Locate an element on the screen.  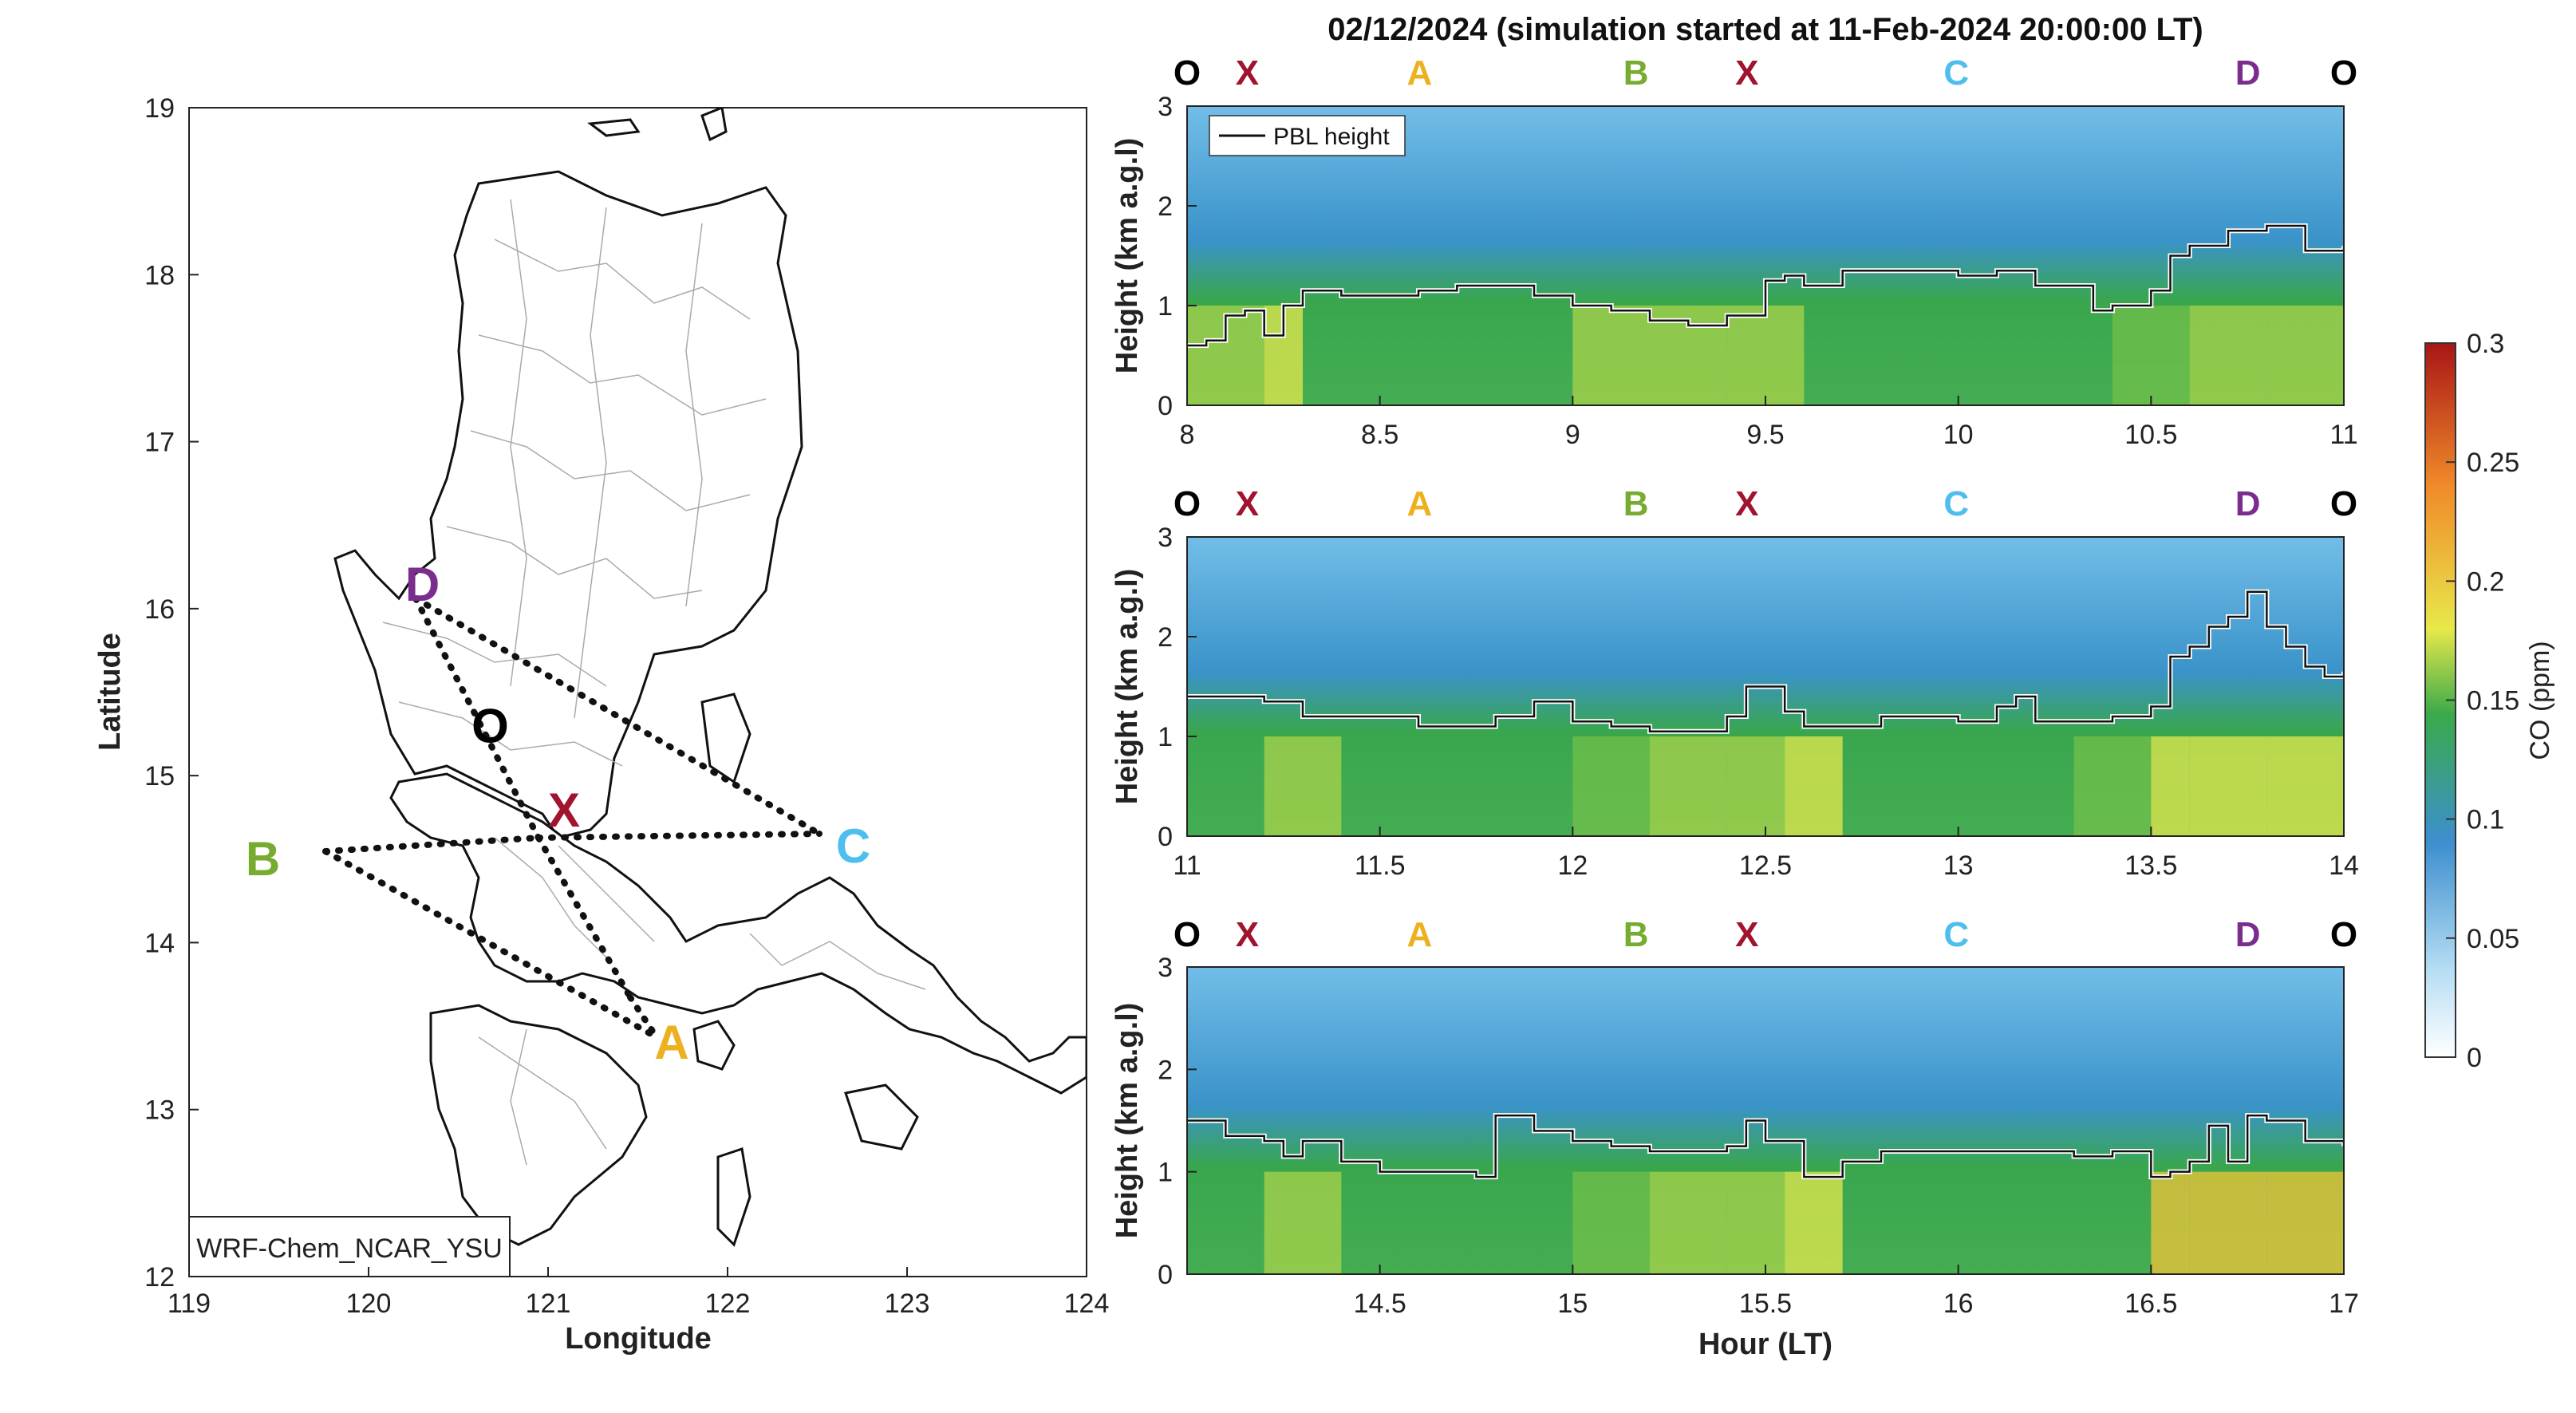
colorbar-tick-label: 0.3 is located at coordinates (2485, 344).